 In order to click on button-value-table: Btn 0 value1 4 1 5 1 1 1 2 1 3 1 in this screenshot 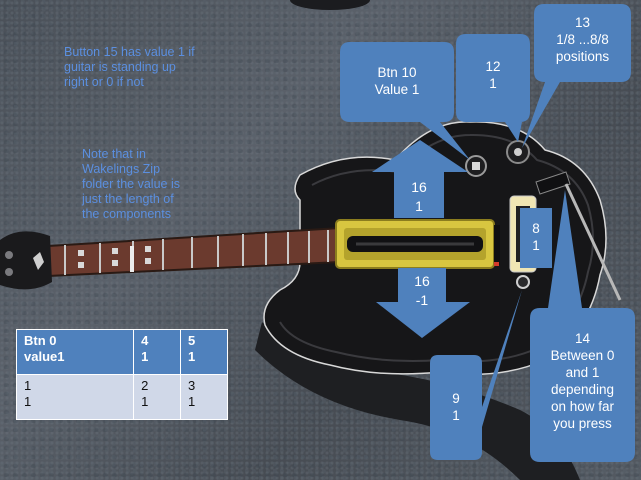, I will do `click(121, 374)`.